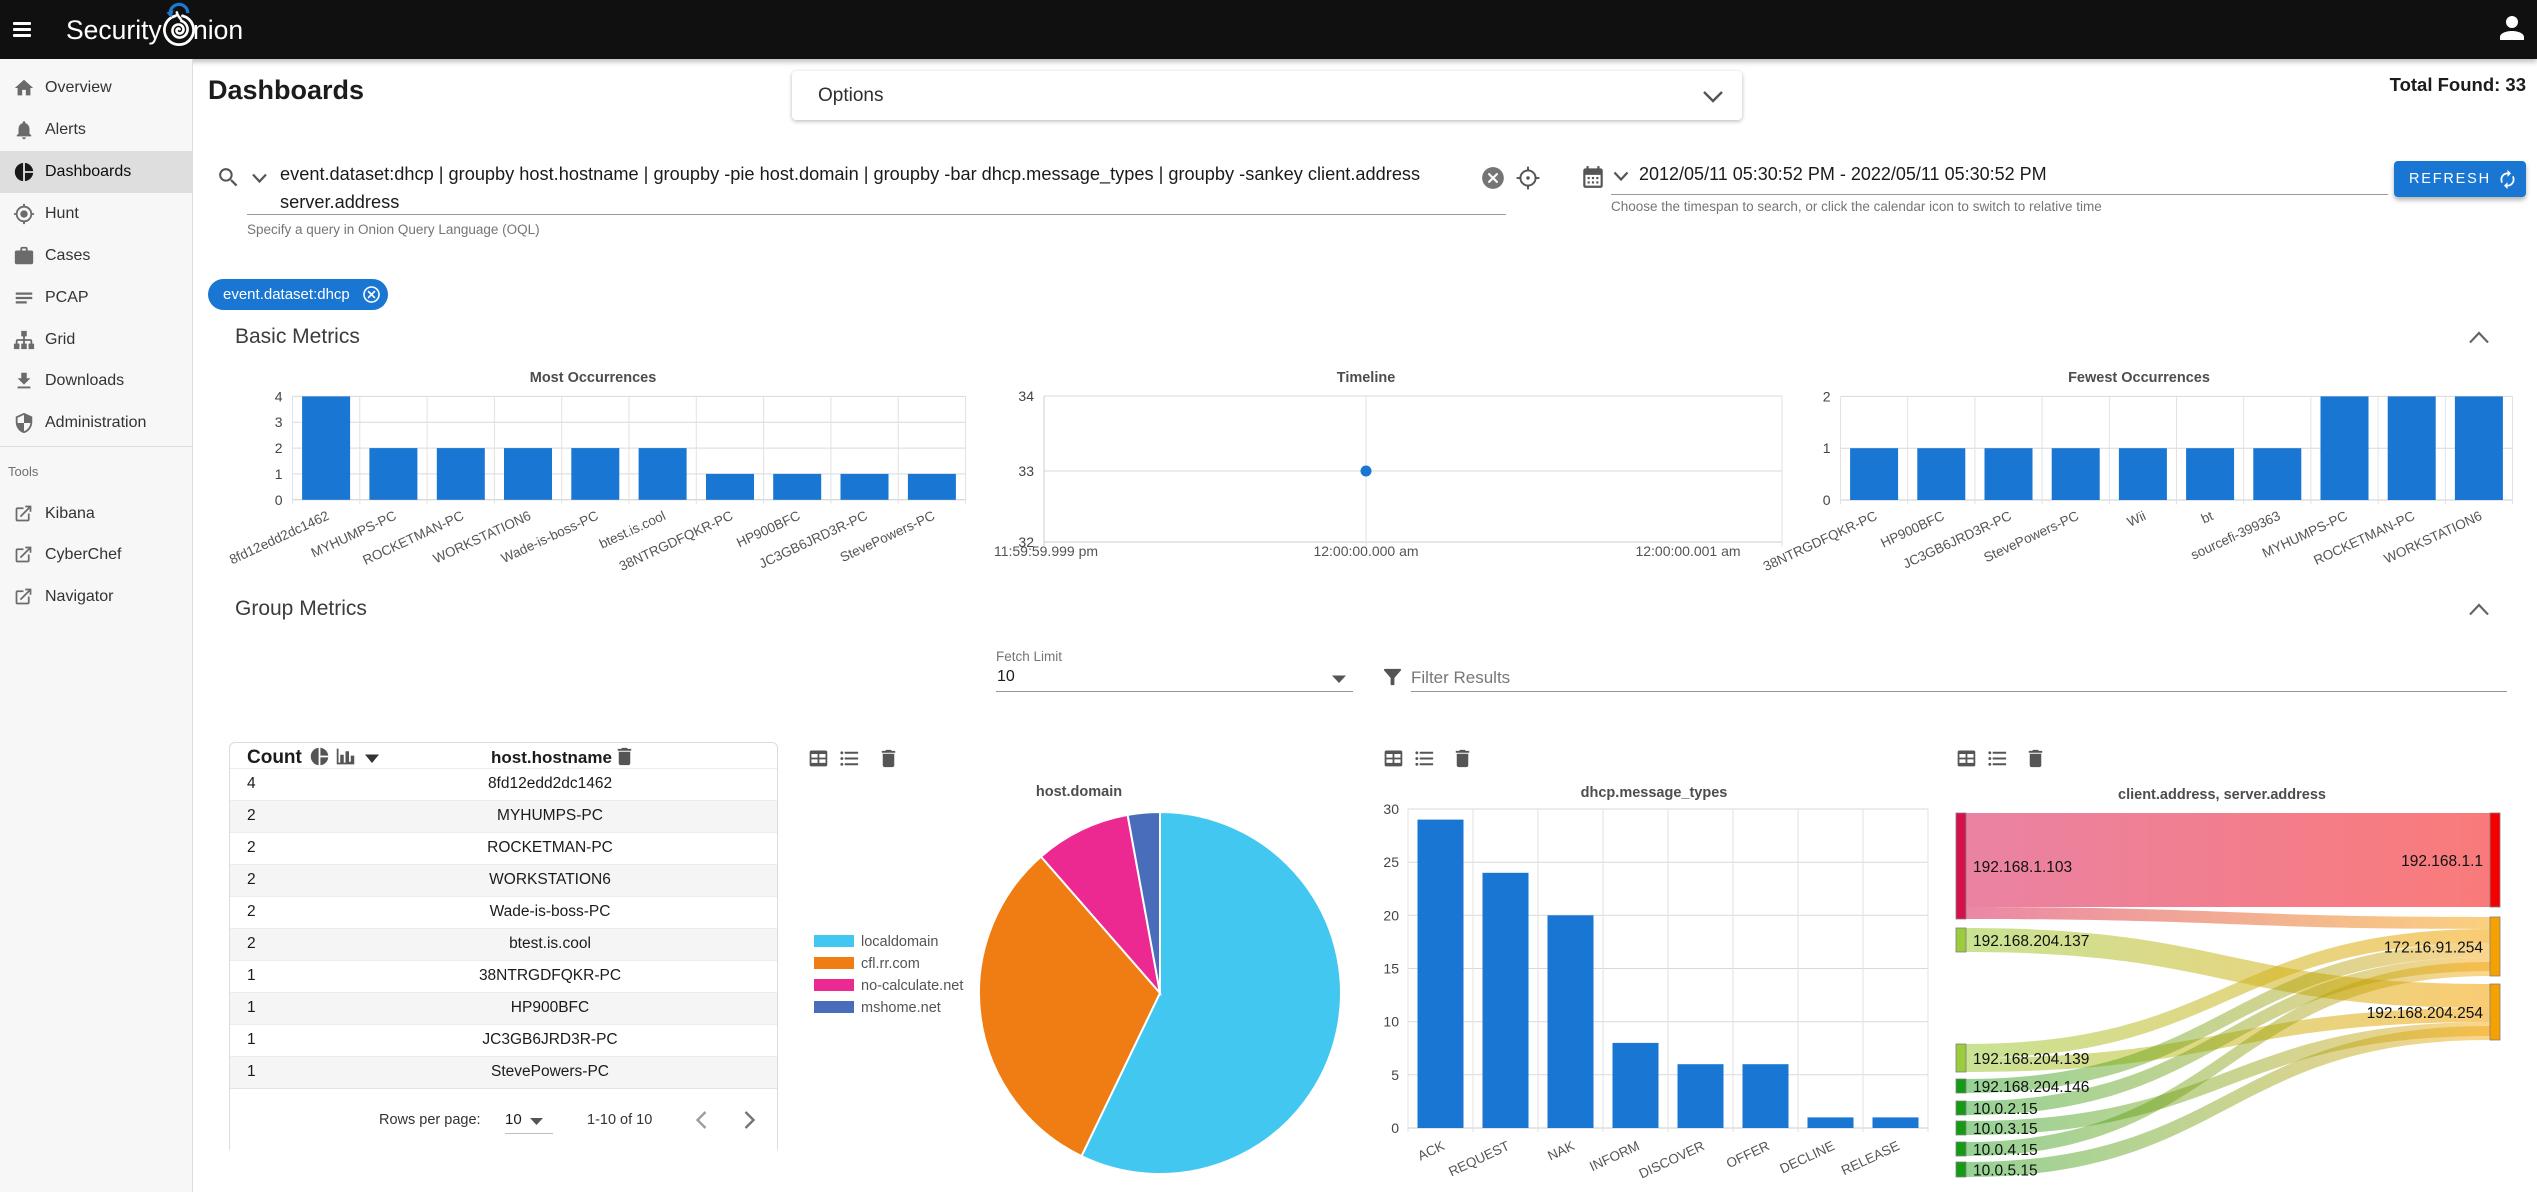  Describe the element at coordinates (2005, 1109) in the screenshot. I see `svg-text: 10.0.2.15` at that location.